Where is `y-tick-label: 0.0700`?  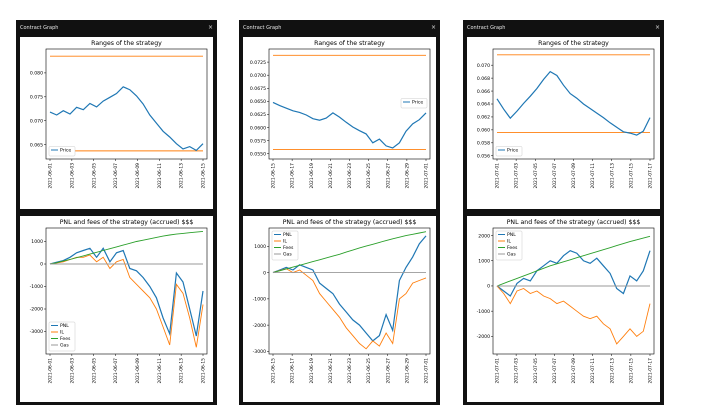 y-tick-label: 0.0700 is located at coordinates (258, 76).